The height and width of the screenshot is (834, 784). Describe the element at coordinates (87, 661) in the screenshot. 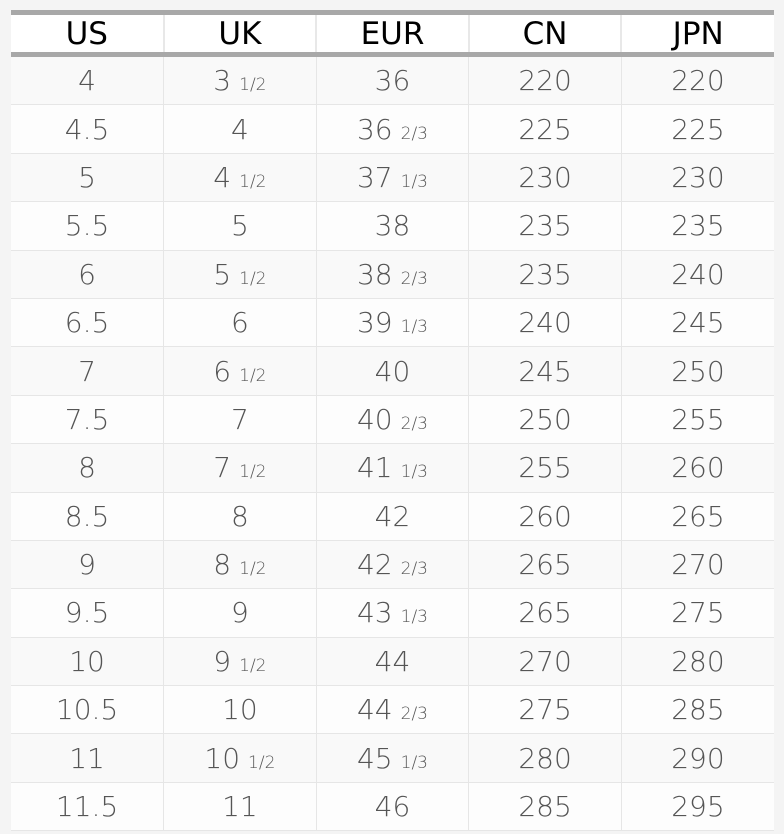

I see `size-value: 10` at that location.